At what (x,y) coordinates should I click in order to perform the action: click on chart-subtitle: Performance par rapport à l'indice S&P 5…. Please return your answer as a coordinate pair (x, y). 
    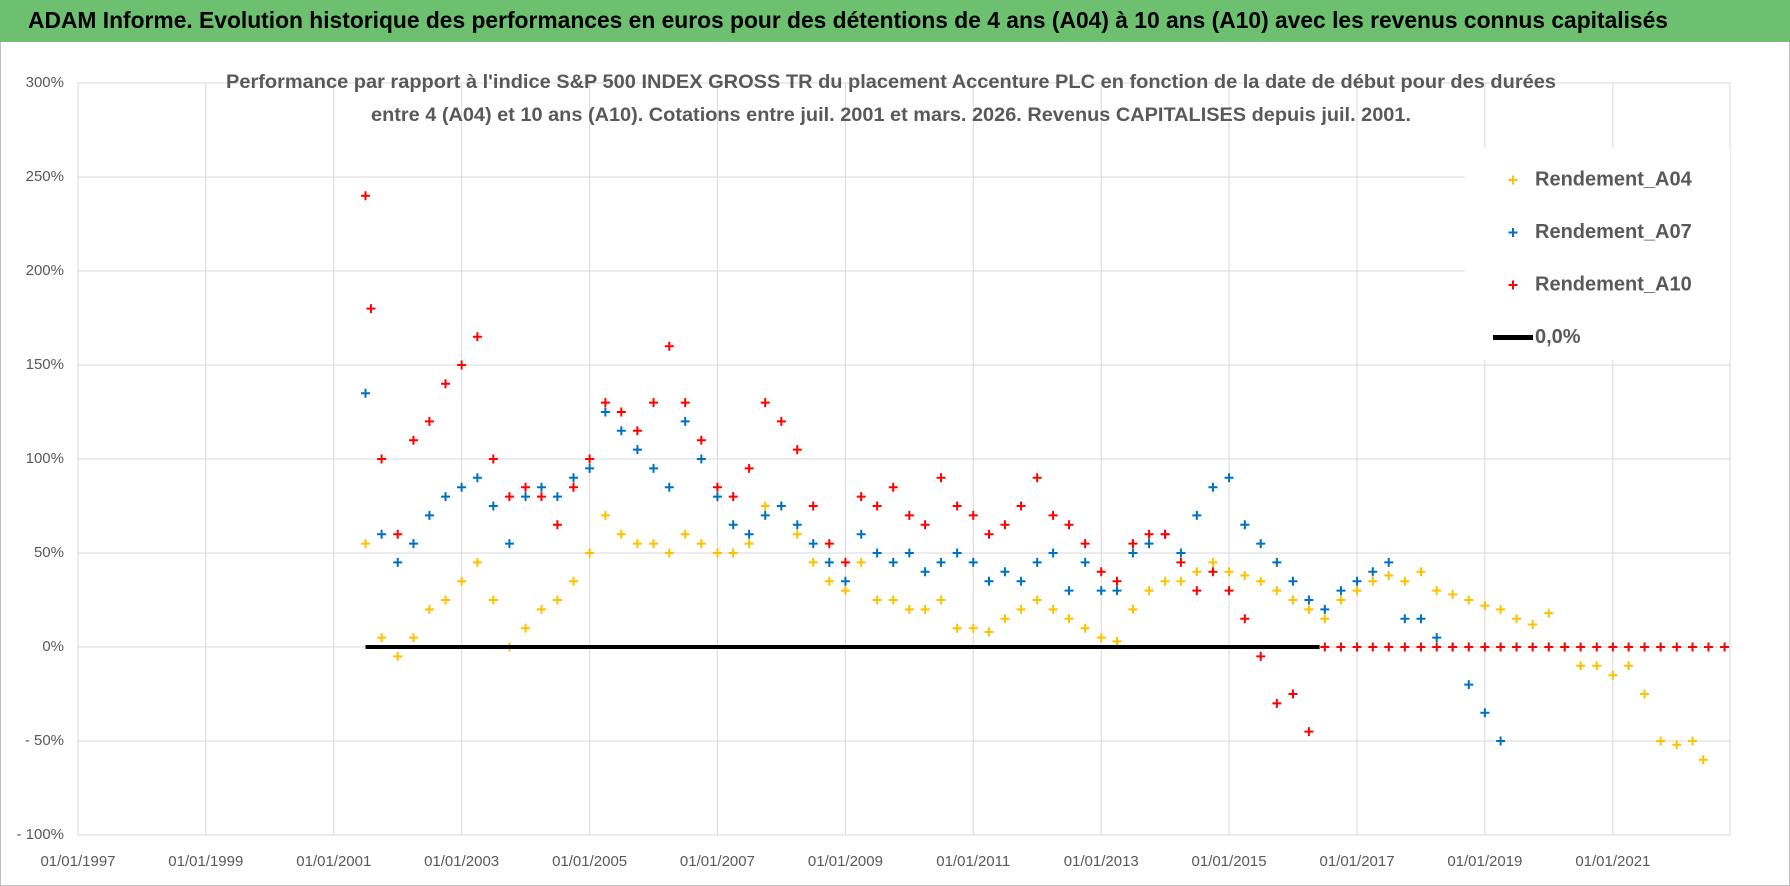
    Looking at the image, I should click on (891, 82).